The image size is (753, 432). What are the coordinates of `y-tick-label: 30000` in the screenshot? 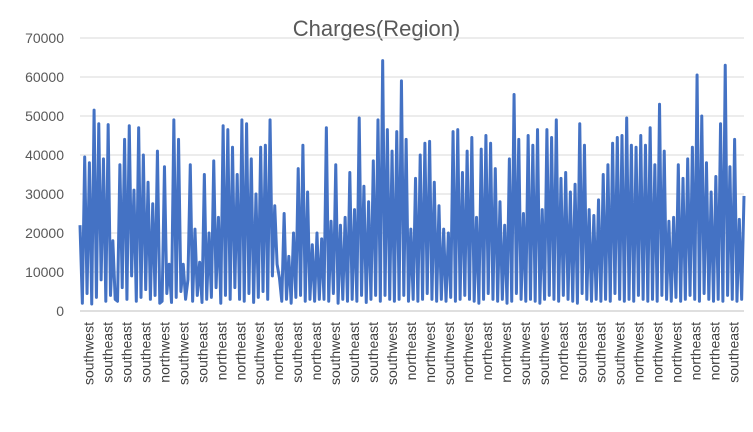 It's located at (44, 194).